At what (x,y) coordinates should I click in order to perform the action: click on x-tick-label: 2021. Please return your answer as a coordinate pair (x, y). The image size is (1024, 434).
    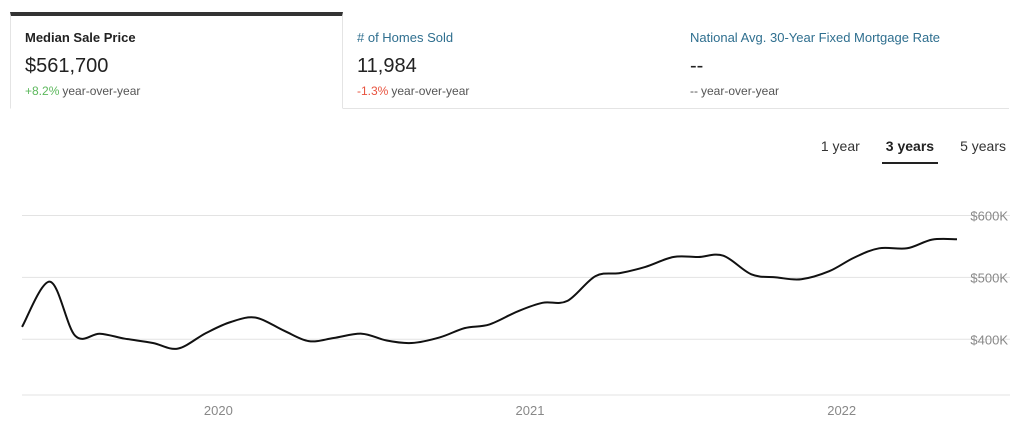
    Looking at the image, I should click on (530, 410).